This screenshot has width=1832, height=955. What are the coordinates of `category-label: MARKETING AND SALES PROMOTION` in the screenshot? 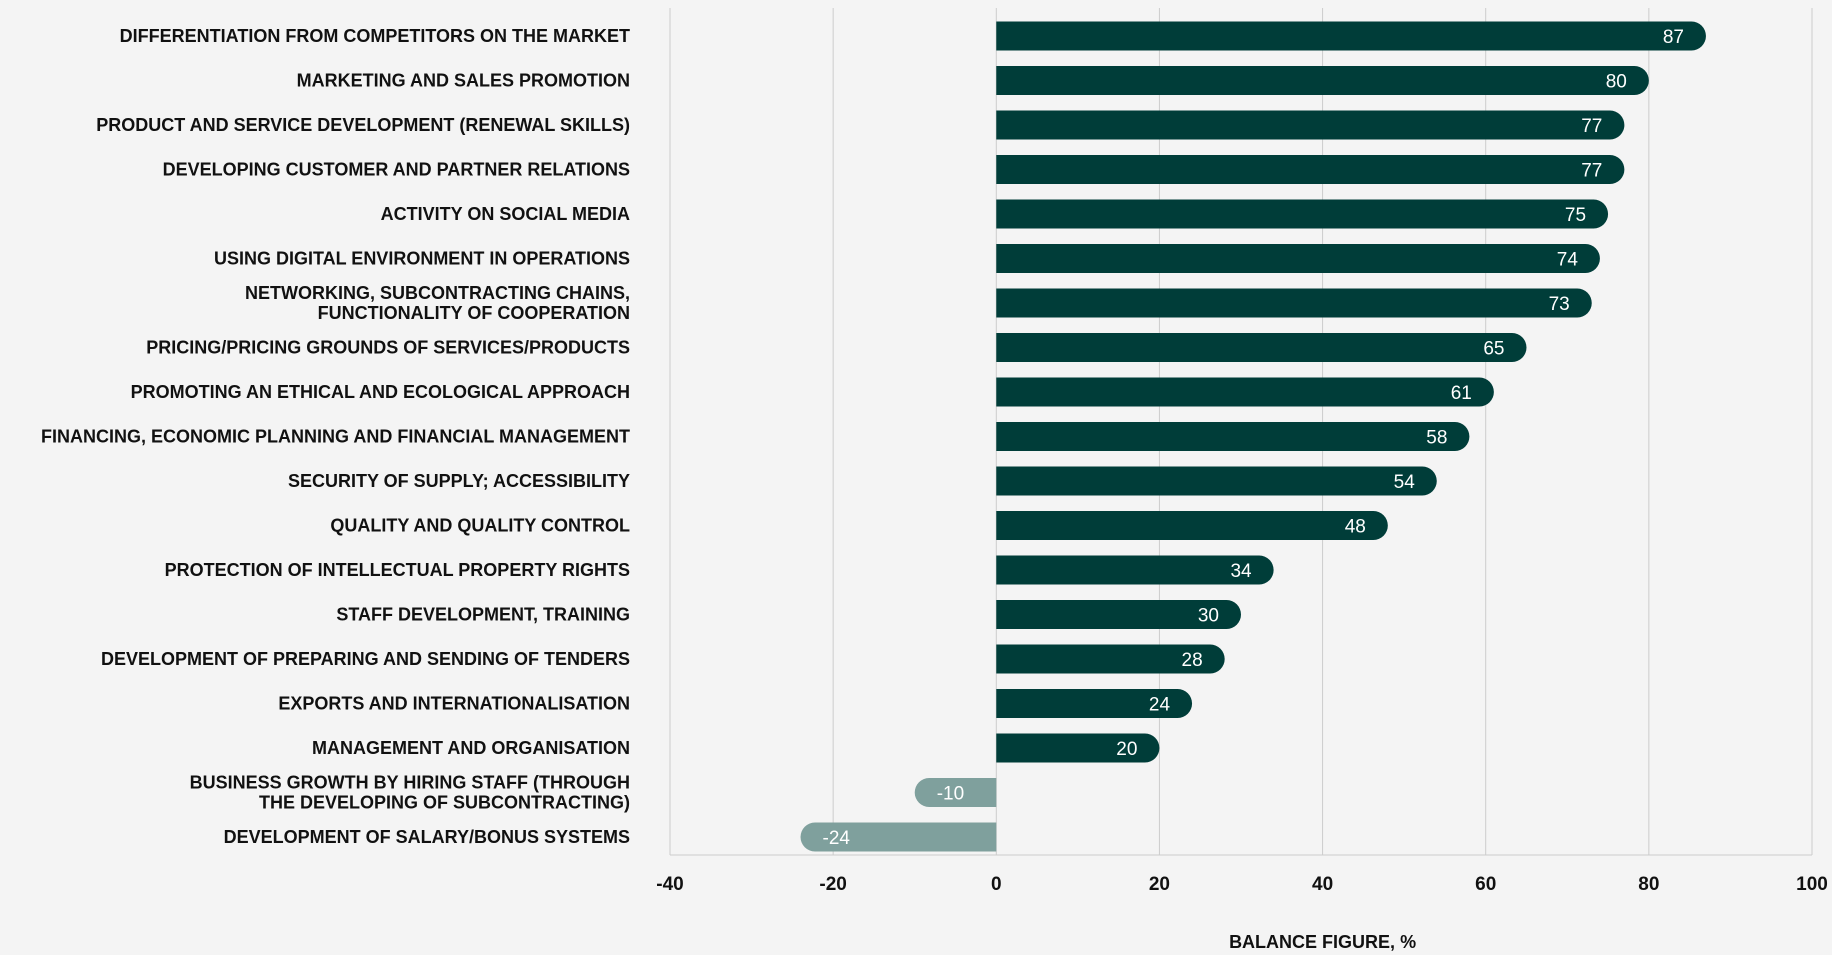 It's located at (463, 81).